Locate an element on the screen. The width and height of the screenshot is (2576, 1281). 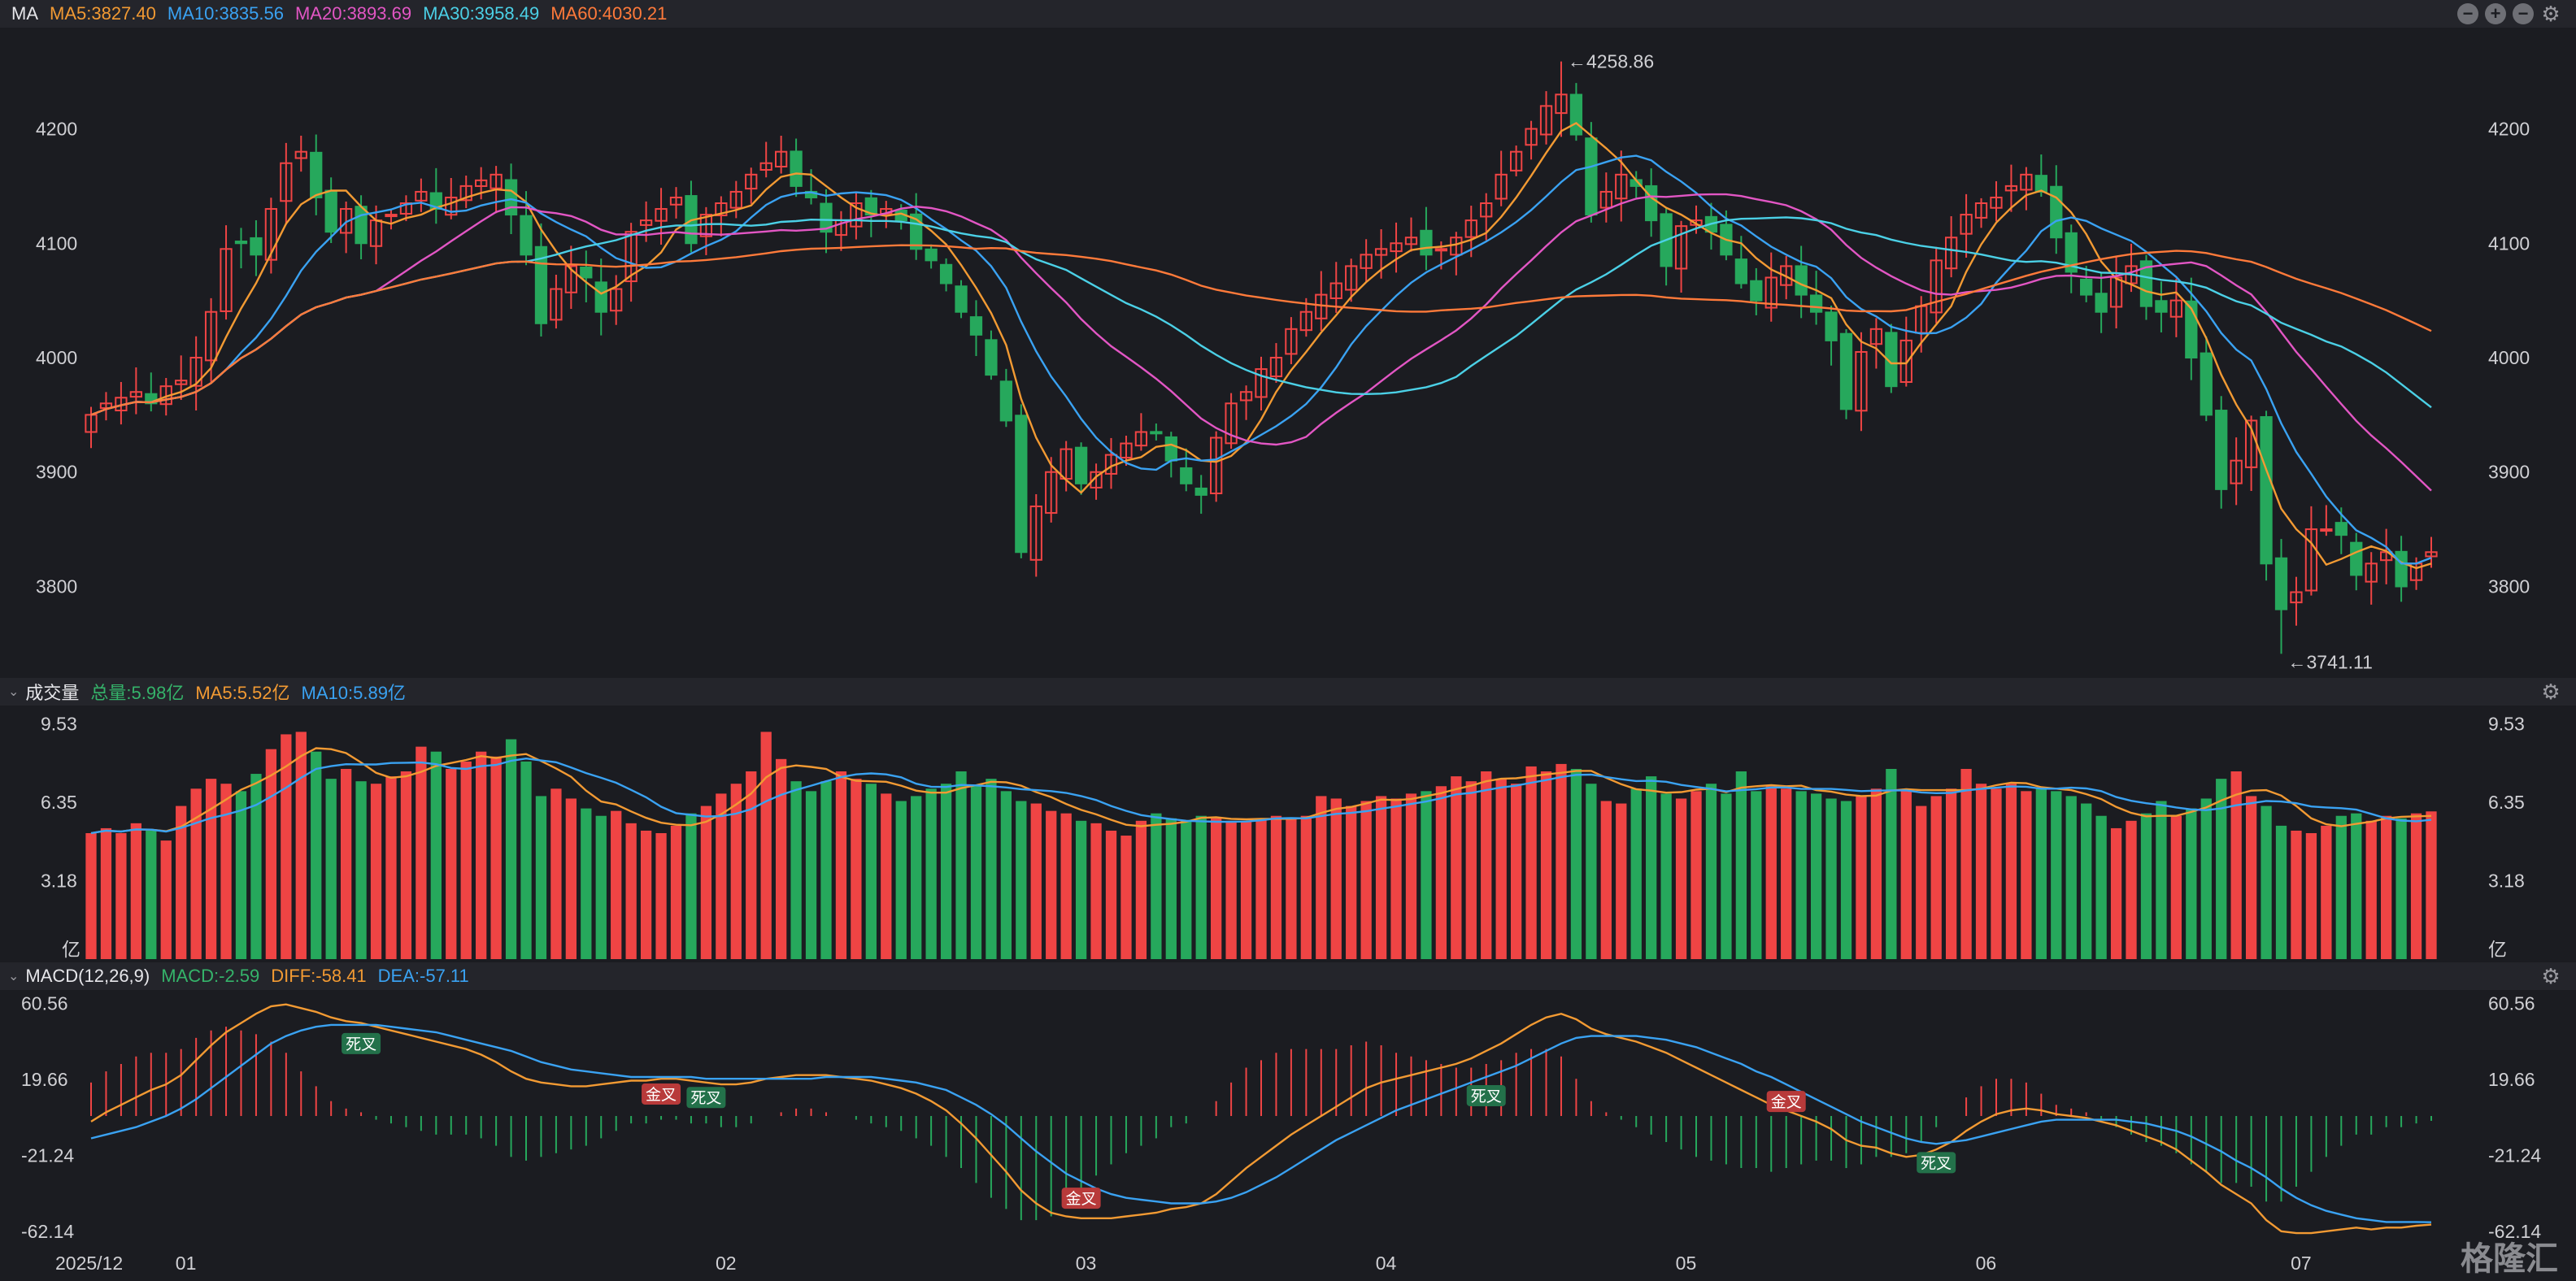
collapse-icon: − is located at coordinates (2467, 14).